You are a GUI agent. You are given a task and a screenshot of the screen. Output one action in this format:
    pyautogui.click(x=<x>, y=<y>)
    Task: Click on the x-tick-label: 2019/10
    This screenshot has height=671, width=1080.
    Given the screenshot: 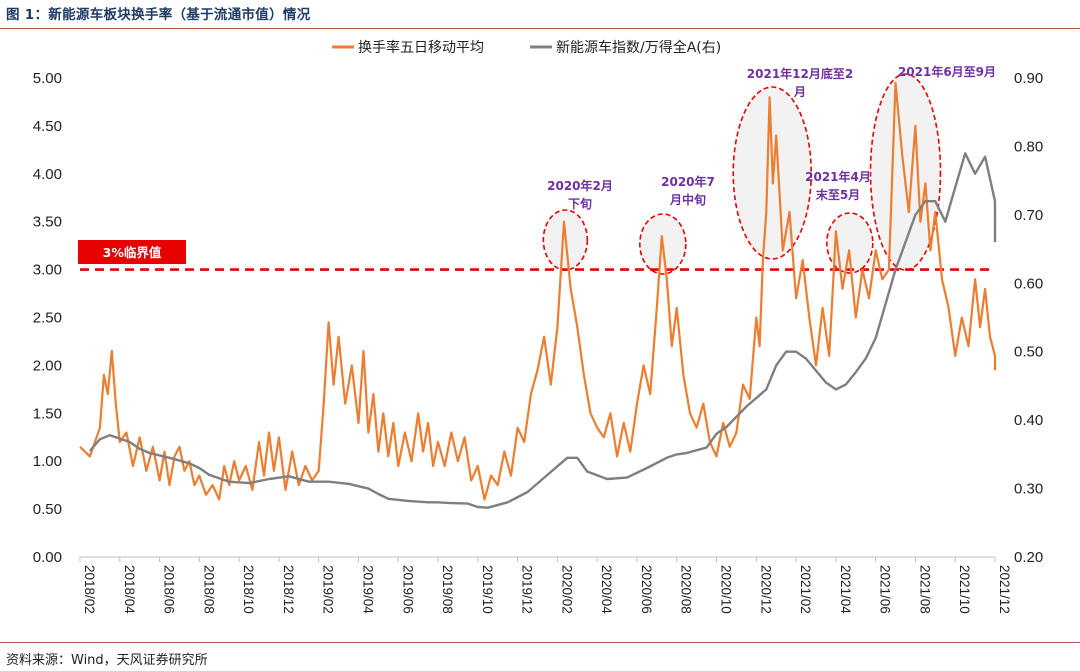 What is the action you would take?
    pyautogui.click(x=487, y=589)
    